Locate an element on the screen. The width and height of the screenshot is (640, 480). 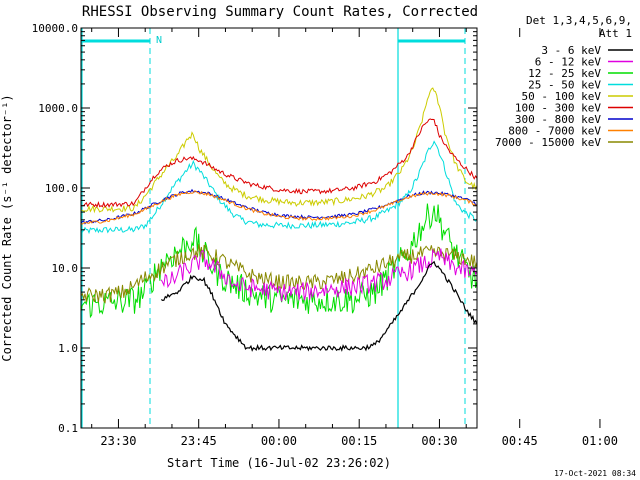
x-tick-label: 00:30 is located at coordinates (439, 441).